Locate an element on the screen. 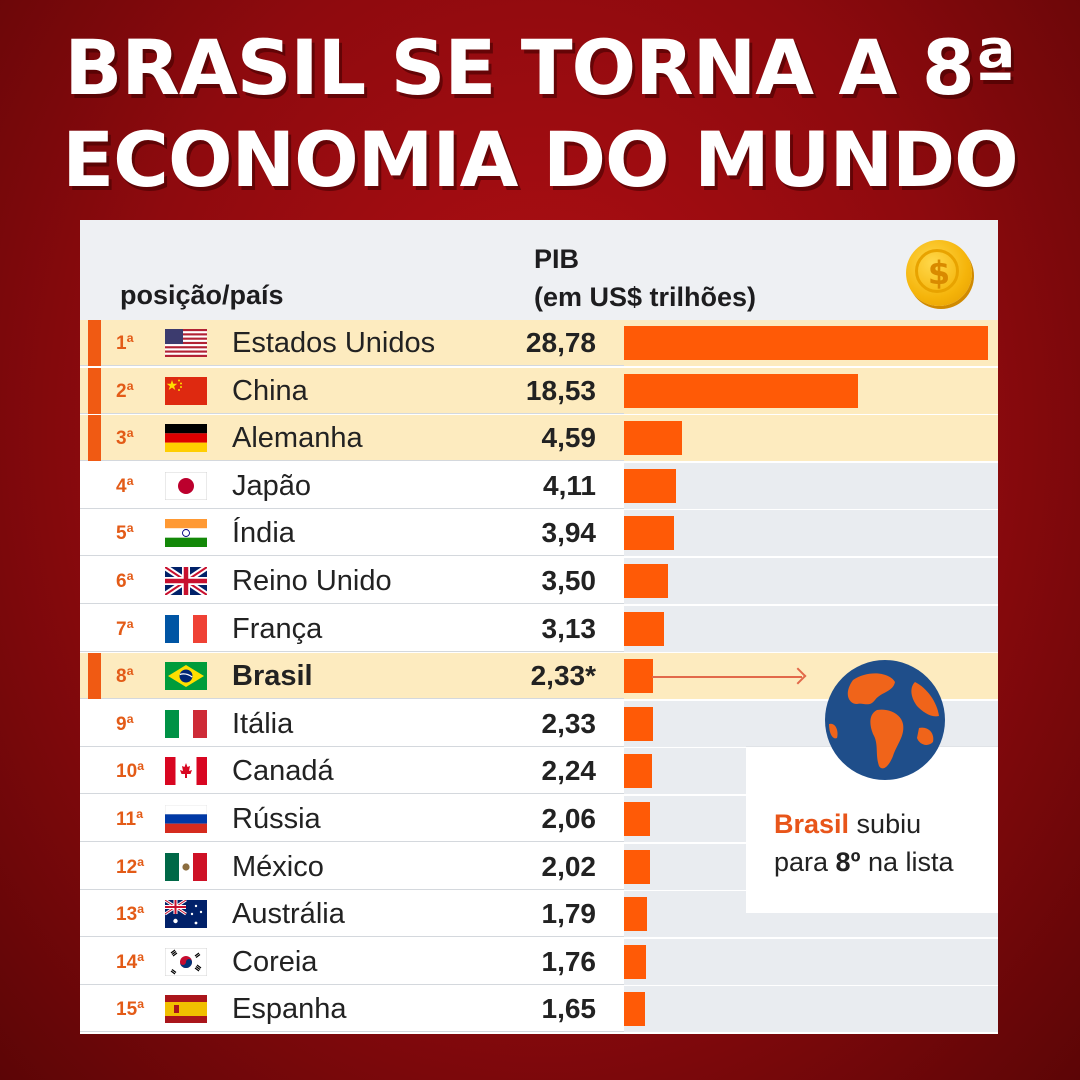  rank-label: 15ª is located at coordinates (130, 1010).